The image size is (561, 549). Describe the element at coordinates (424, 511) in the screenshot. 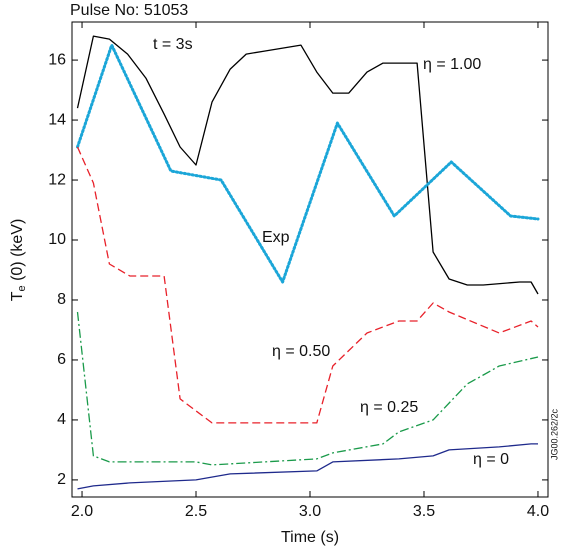

I see `x-tick-label: 3.5` at that location.